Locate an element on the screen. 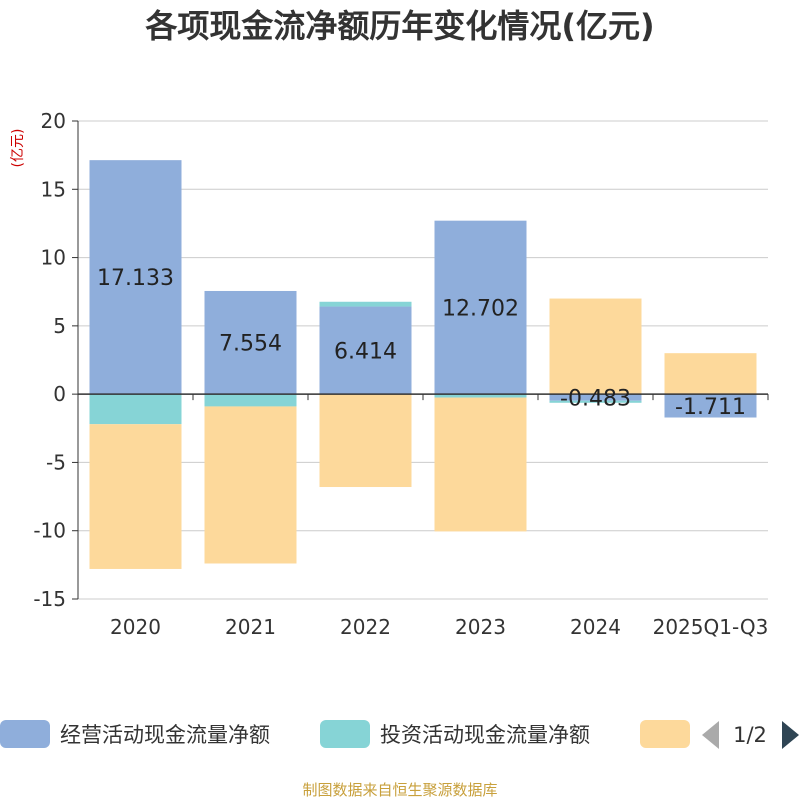 The image size is (800, 804). data-label: 6.414 is located at coordinates (365, 351).